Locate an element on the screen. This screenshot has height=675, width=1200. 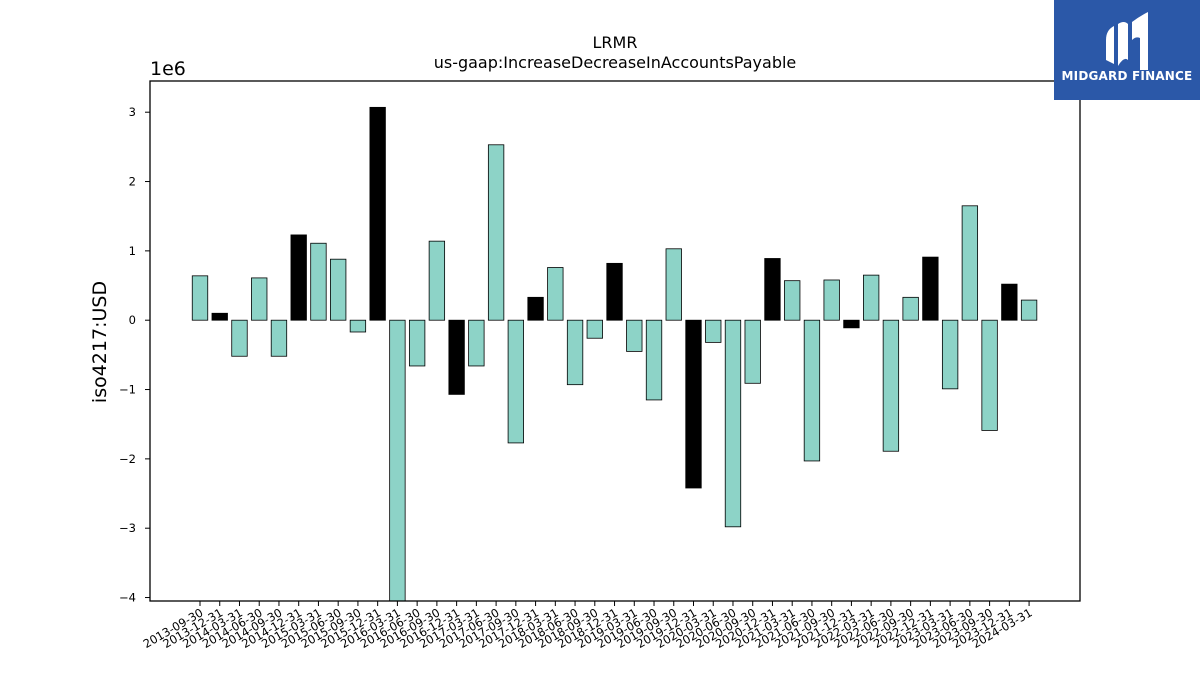
y-tick-label: 2 is located at coordinates (132, 182).